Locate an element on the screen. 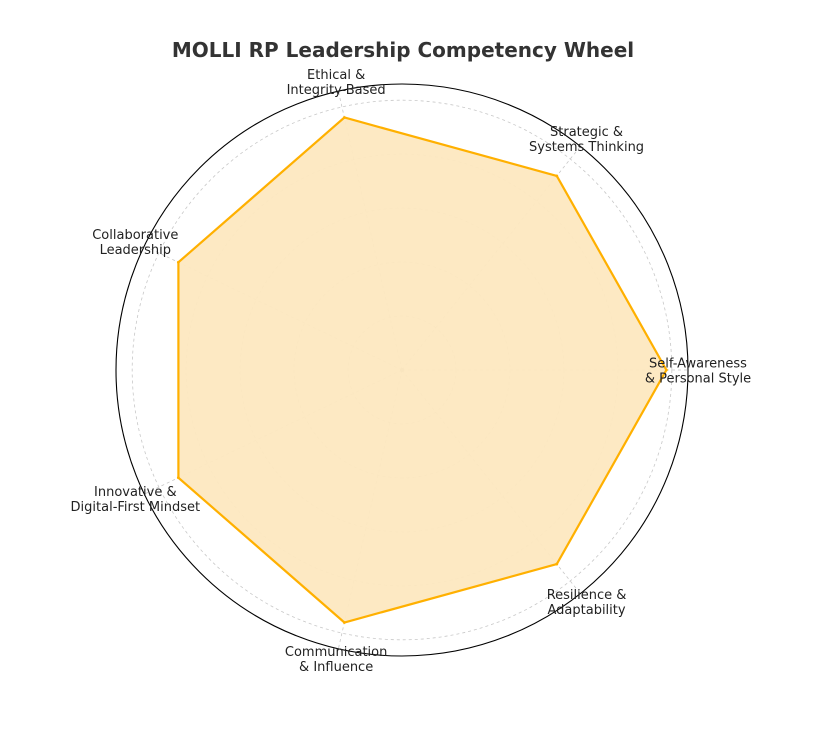 The width and height of the screenshot is (830, 750). axis-label-line: Leadership is located at coordinates (135, 250).